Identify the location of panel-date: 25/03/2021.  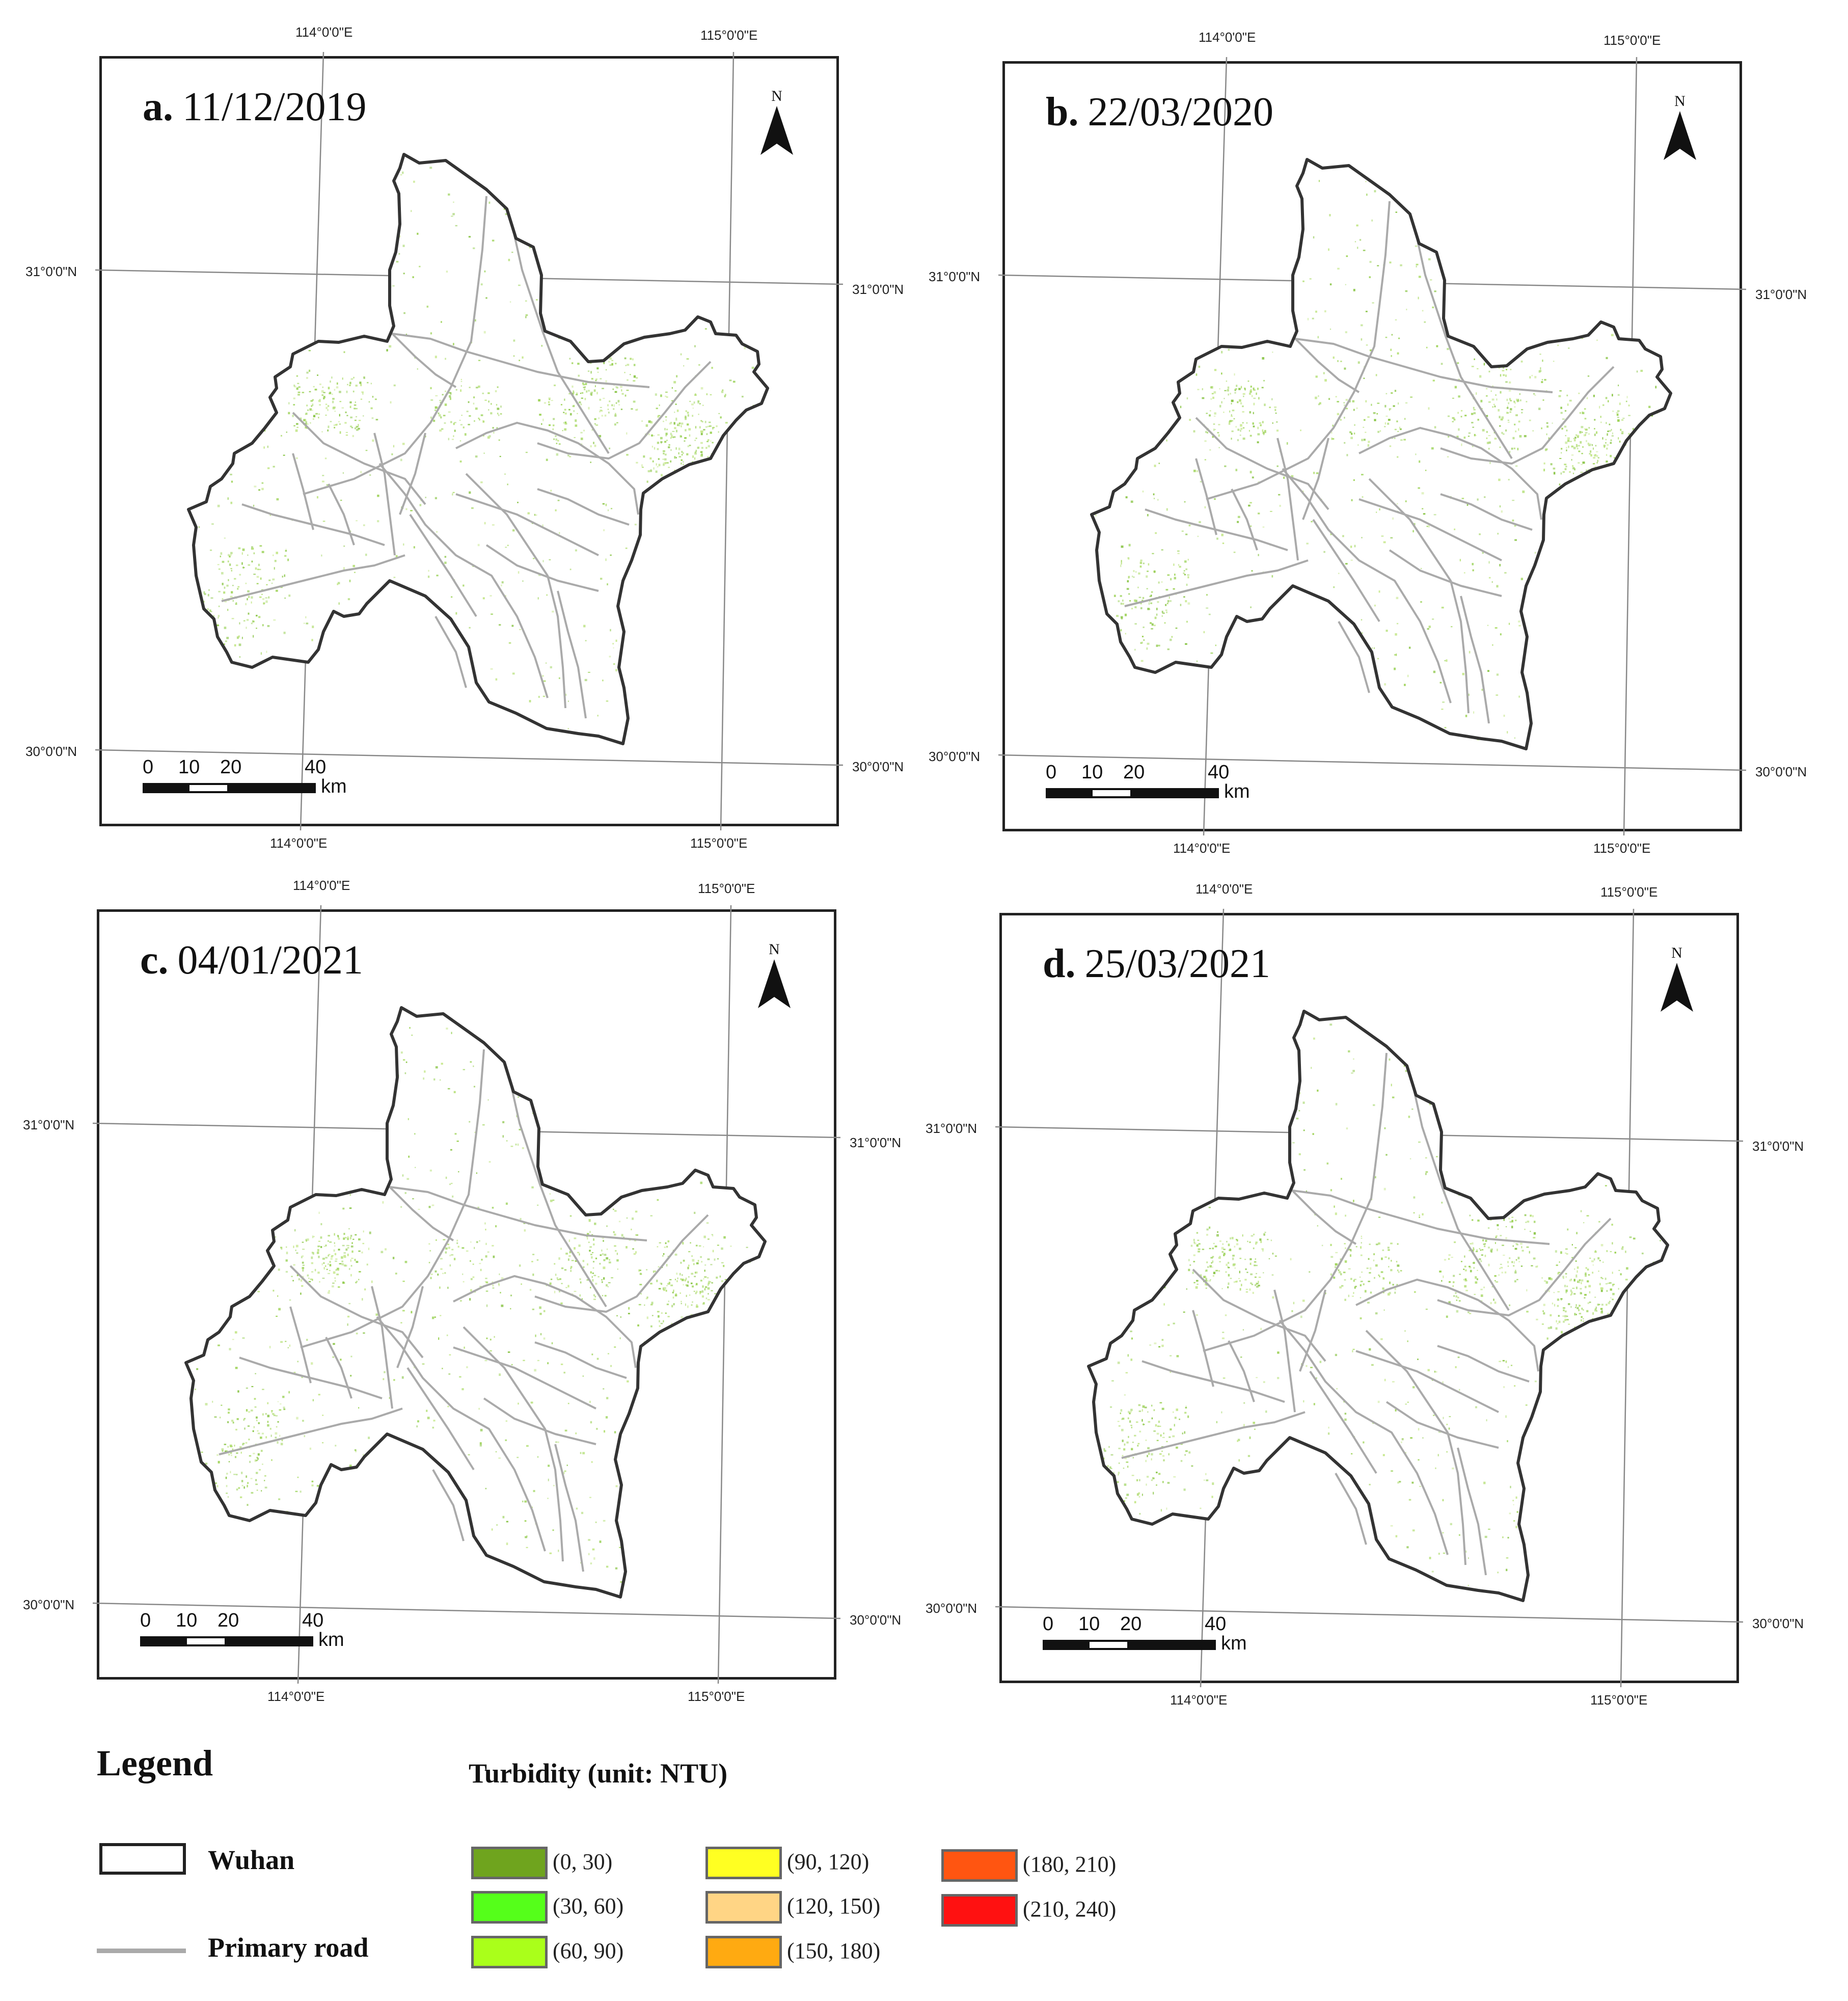
(1177, 964).